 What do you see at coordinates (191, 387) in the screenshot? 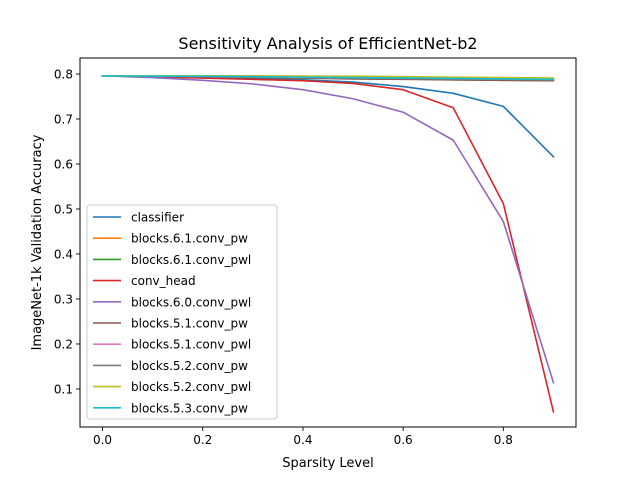
I see `legend-label-8: blocks.5.2.conv_pwl` at bounding box center [191, 387].